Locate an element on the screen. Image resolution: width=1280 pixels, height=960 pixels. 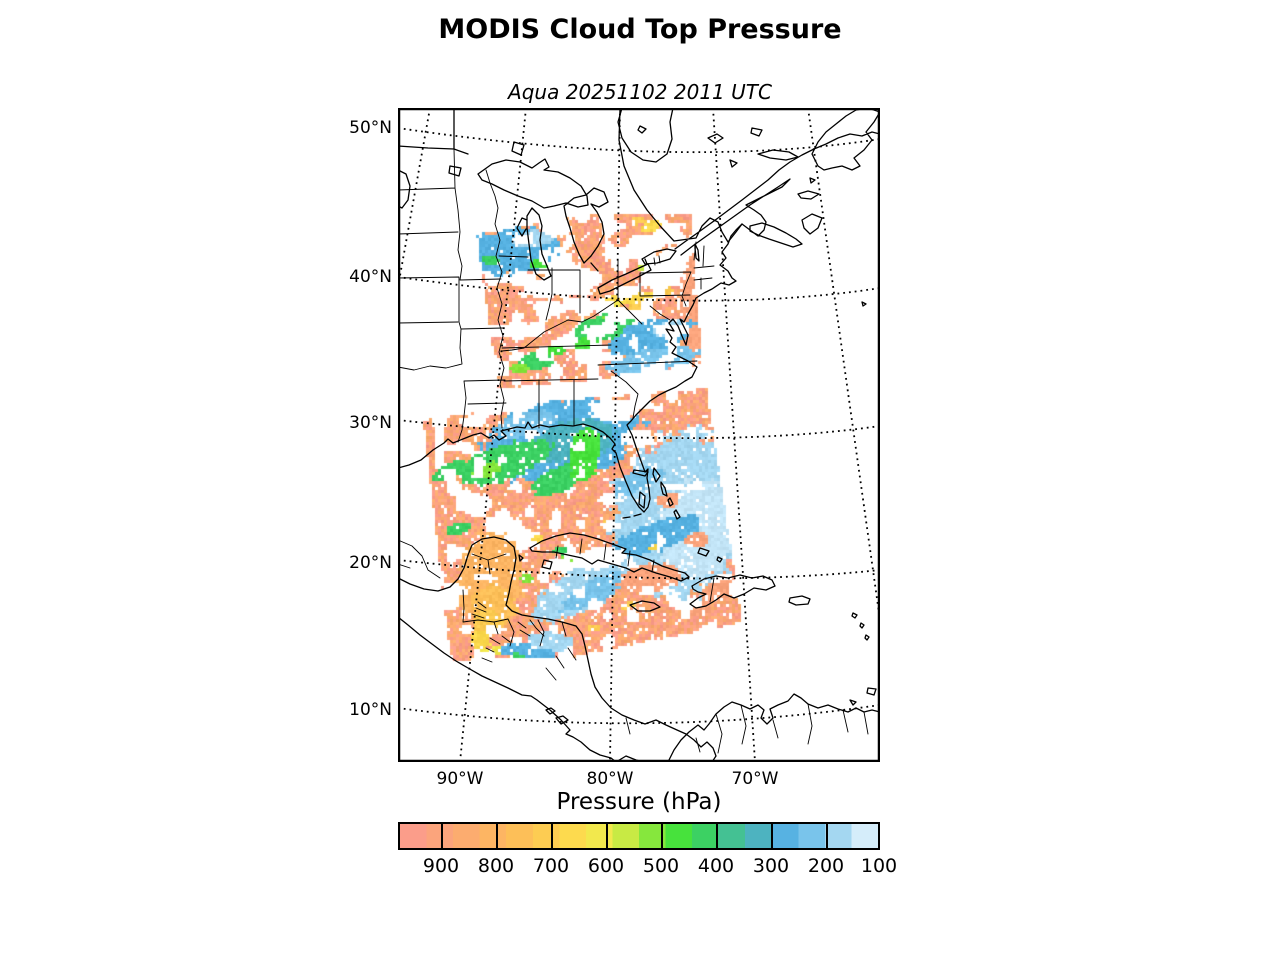
chart-subtitle: Aqua 20251102 2011 UTC is located at coordinates (640, 92).